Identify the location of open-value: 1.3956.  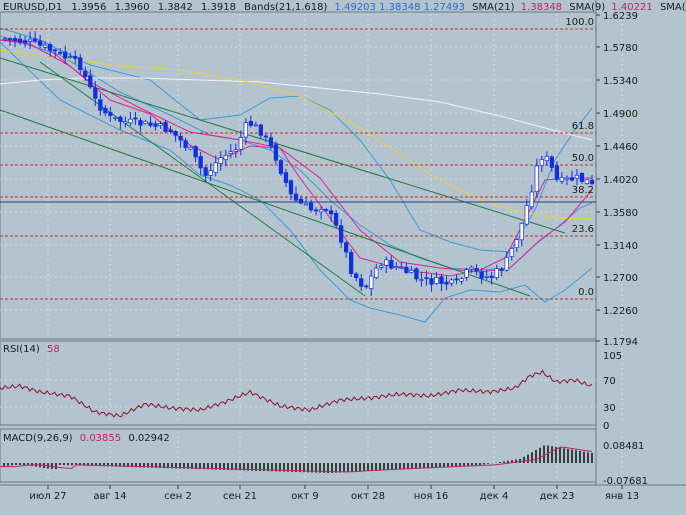
(88, 7).